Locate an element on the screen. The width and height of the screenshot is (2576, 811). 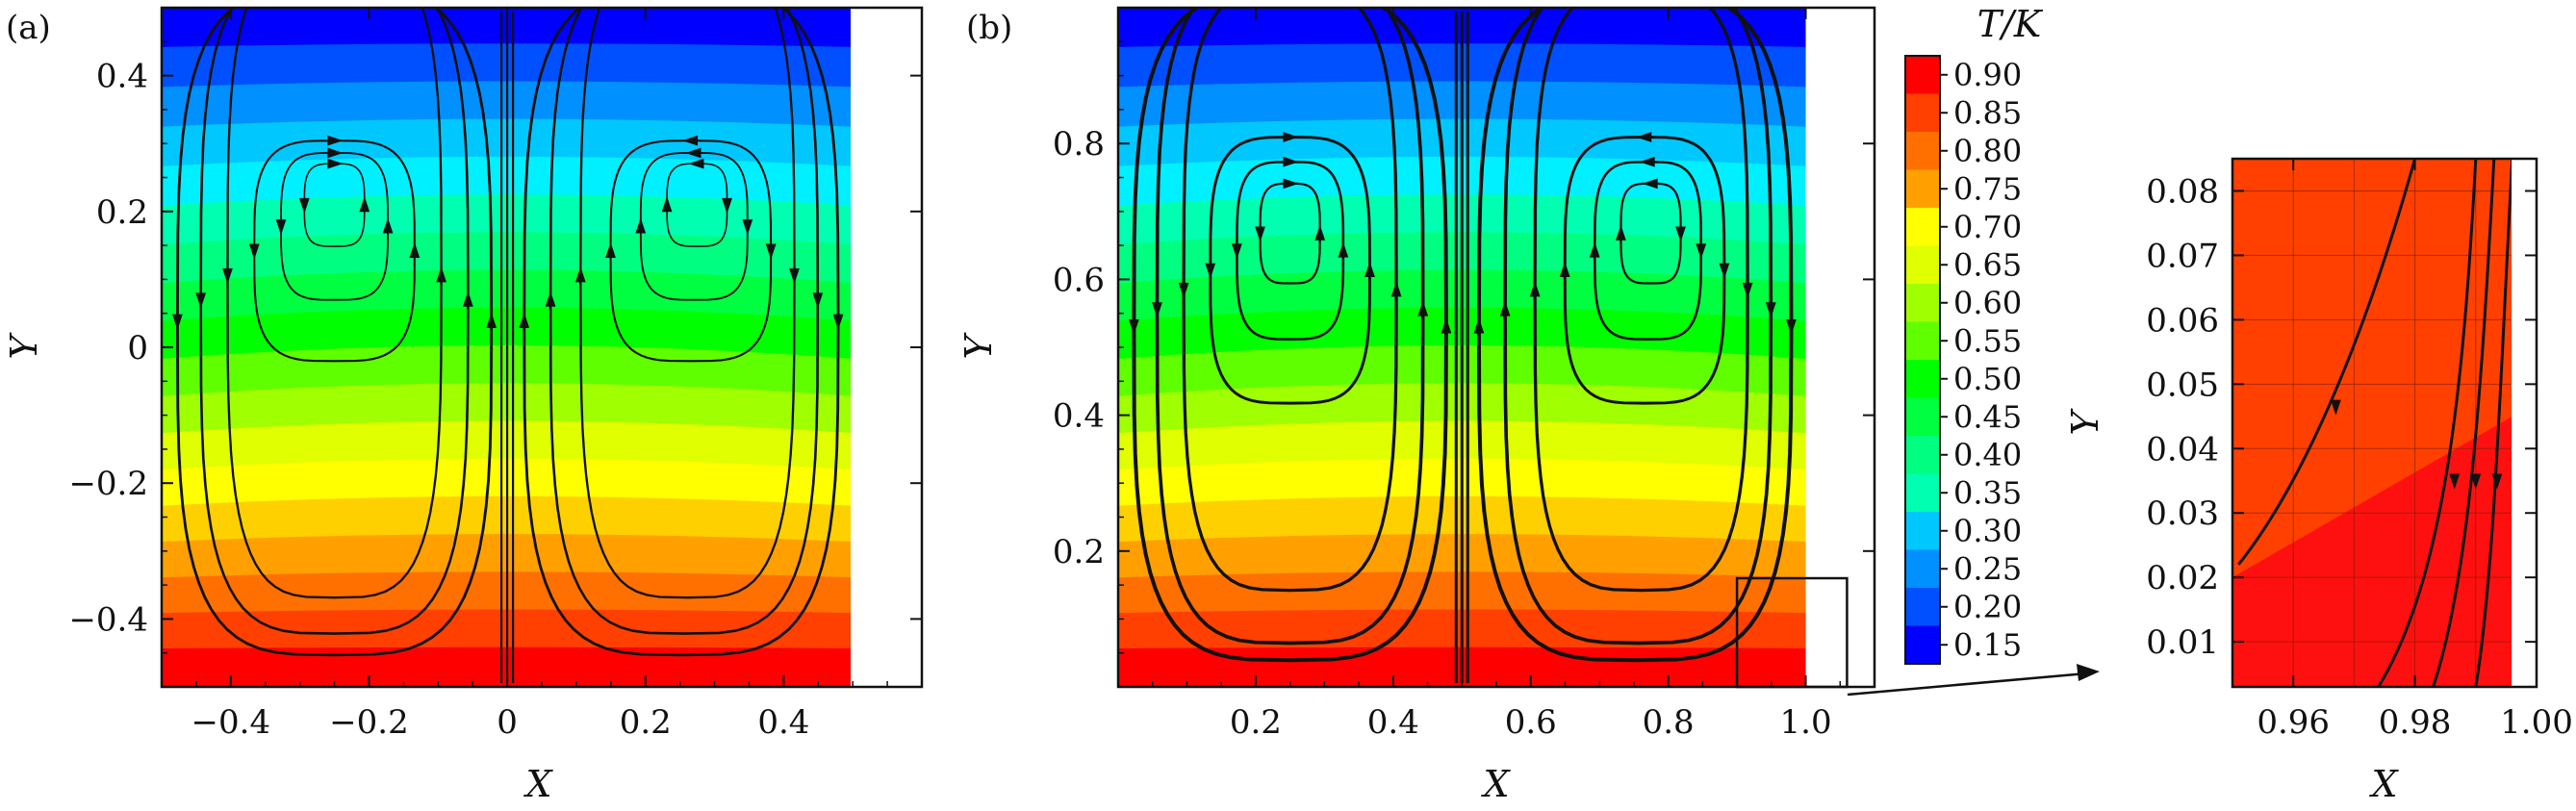
panel-a-xtick-label: 0.2 is located at coordinates (646, 722).